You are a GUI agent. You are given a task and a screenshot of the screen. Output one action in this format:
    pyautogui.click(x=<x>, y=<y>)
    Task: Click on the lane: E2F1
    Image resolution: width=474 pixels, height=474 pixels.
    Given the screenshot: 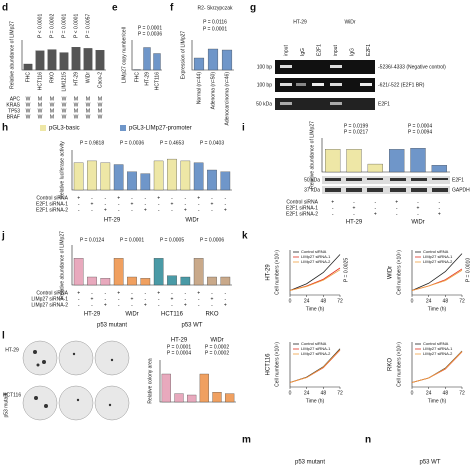 What is the action you would take?
    pyautogui.click(x=369, y=50)
    